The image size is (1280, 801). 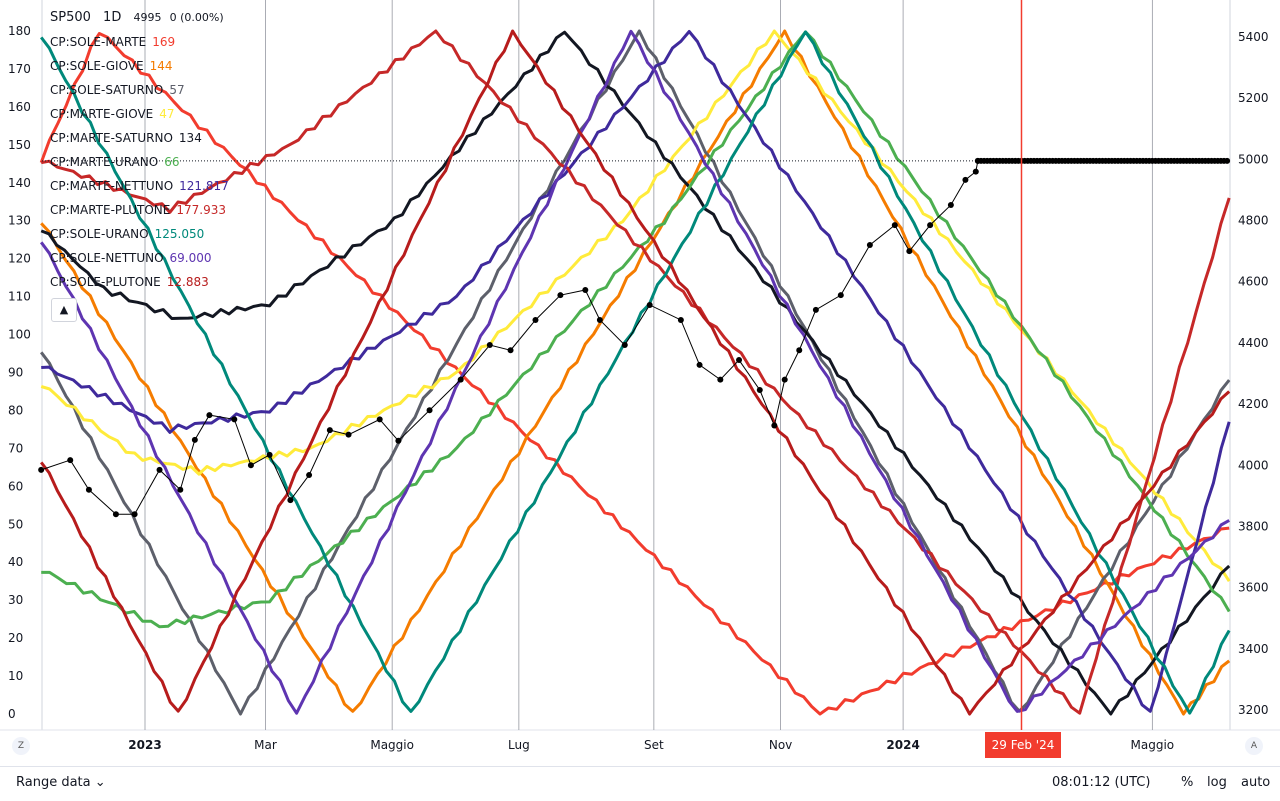 What do you see at coordinates (1253, 588) in the screenshot?
I see `right-tick-label: 3600` at bounding box center [1253, 588].